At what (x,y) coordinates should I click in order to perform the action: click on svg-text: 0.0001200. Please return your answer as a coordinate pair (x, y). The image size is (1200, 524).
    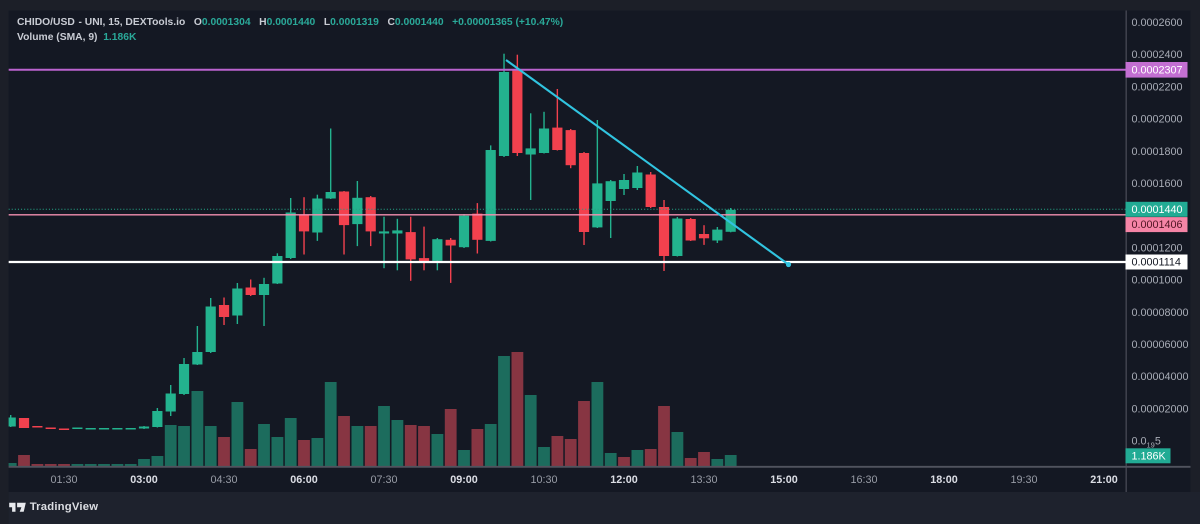
    Looking at the image, I should click on (1157, 248).